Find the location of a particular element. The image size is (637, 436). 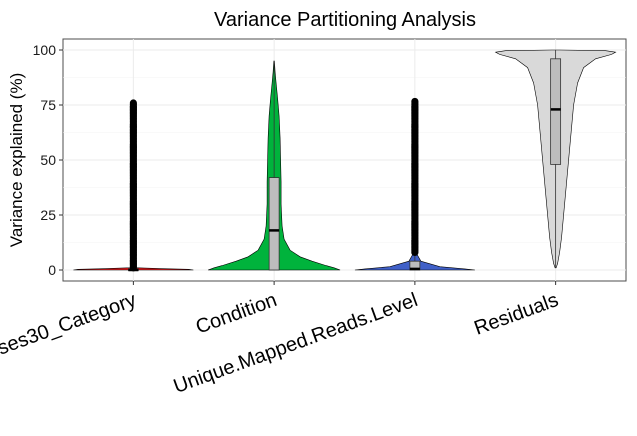

x-tick-label: Condition is located at coordinates (236, 314).